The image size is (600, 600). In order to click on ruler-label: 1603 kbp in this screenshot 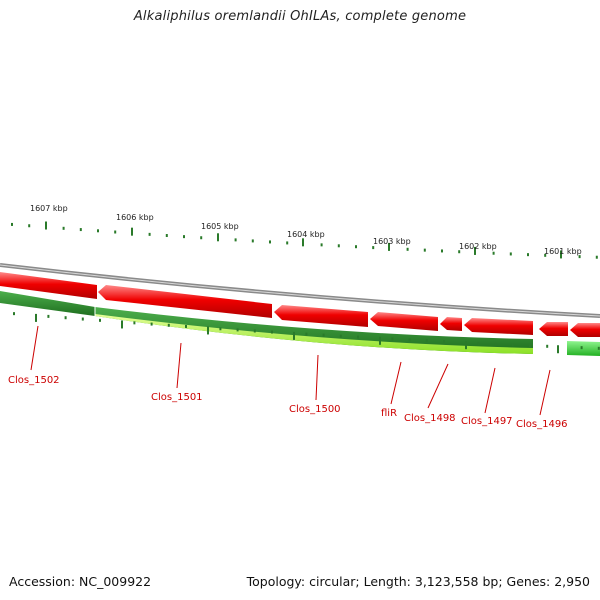, I will do `click(392, 241)`.